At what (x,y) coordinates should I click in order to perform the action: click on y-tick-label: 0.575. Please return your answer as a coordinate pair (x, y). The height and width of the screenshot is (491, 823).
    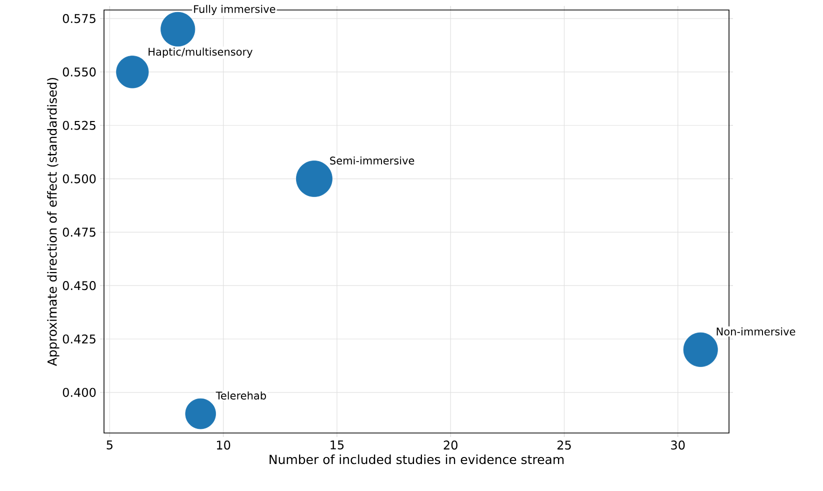
    Looking at the image, I should click on (79, 19).